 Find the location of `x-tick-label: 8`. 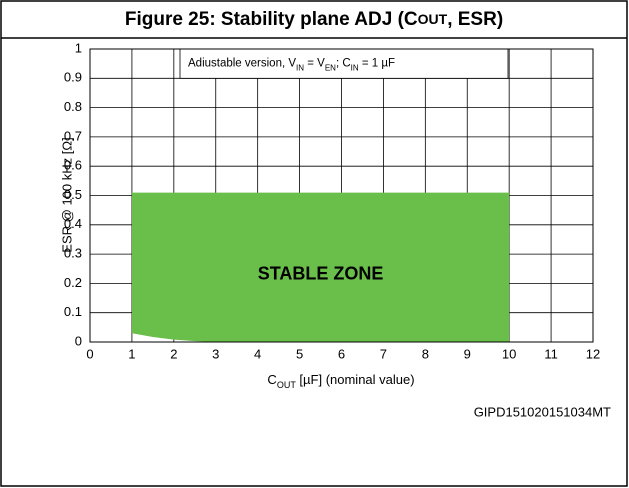

x-tick-label: 8 is located at coordinates (425, 353).